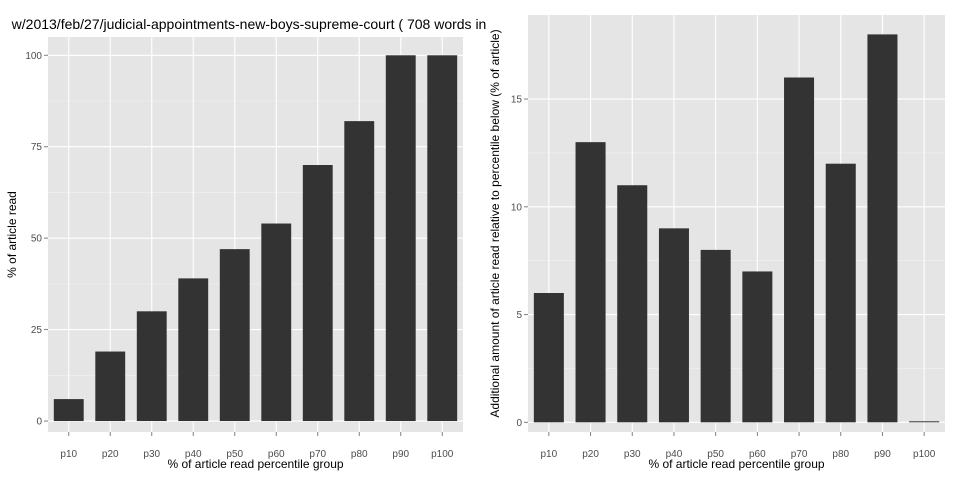 The image size is (960, 480). Describe the element at coordinates (12, 234) in the screenshot. I see `y-axis-title: % of article read` at that location.